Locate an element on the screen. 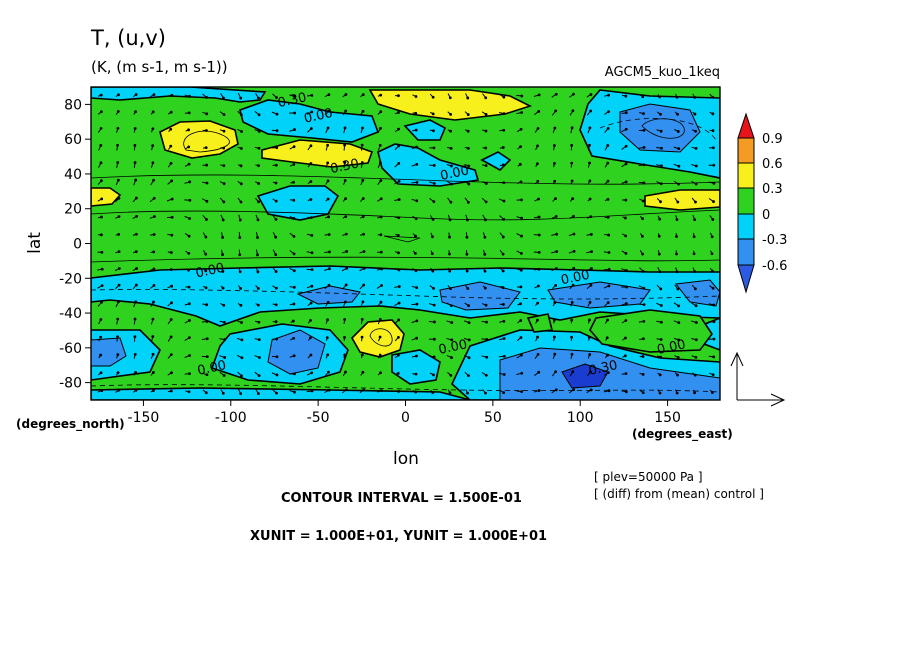 This screenshot has height=654, width=904. neutral-islands is located at coordinates (619, 331).